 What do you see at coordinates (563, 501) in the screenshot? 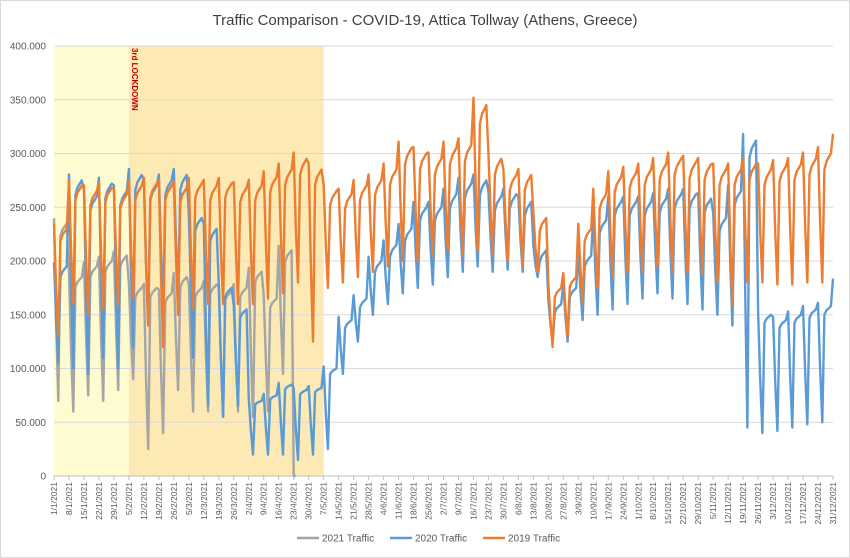
I see `x-tick-label: 27/8/2021` at bounding box center [563, 501].